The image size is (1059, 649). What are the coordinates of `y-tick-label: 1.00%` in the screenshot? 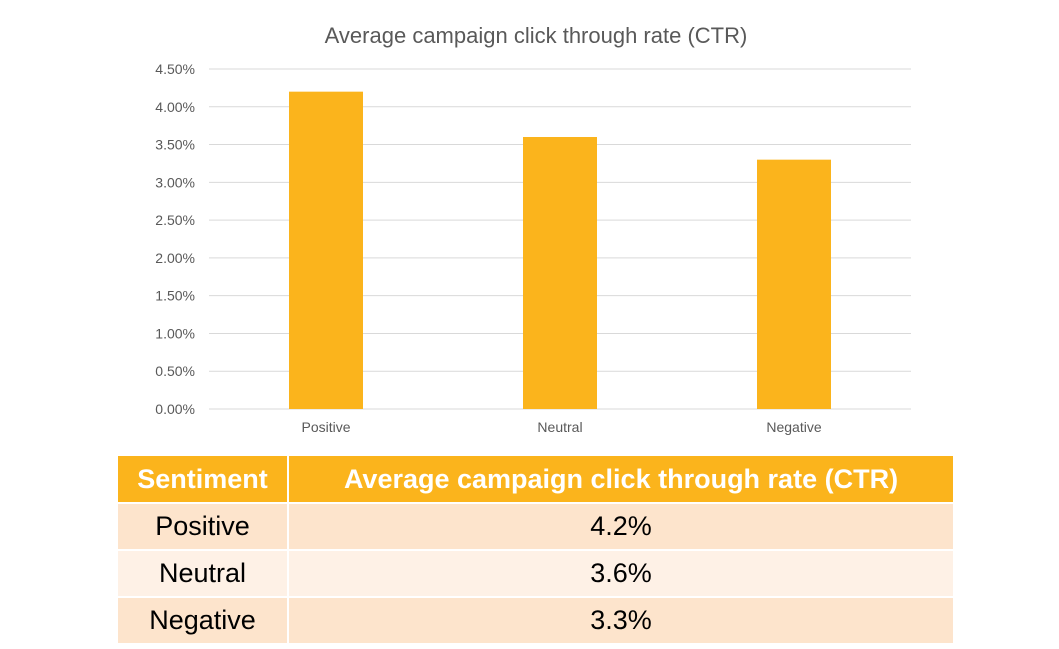 It's located at (175, 333).